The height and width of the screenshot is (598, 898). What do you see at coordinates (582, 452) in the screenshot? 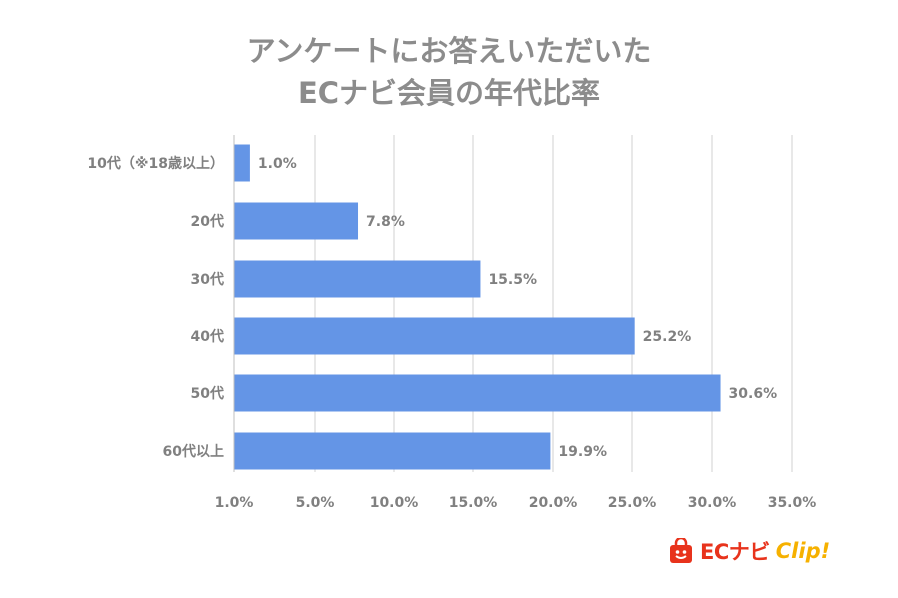
I see `data-label: 19.9%` at bounding box center [582, 452].